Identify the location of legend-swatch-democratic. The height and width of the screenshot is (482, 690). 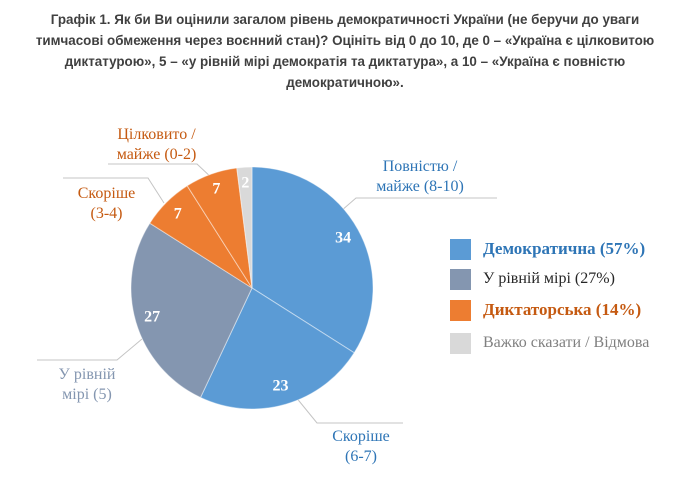
(460, 249).